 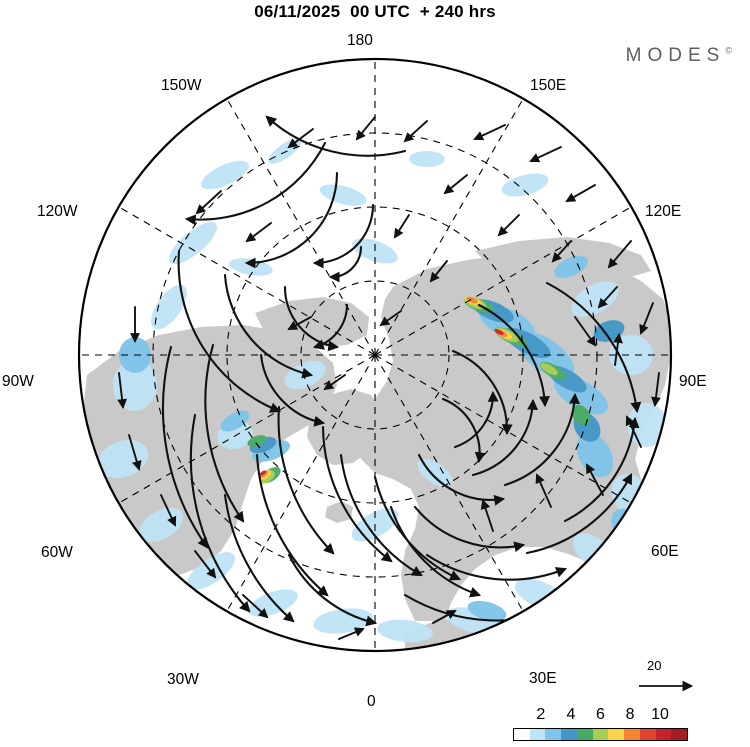 I want to click on modes-logo: MODES©, so click(x=679, y=56).